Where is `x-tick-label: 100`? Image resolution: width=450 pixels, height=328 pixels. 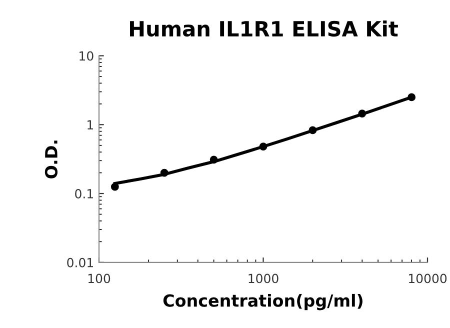
x-tick-label: 100 is located at coordinates (99, 279).